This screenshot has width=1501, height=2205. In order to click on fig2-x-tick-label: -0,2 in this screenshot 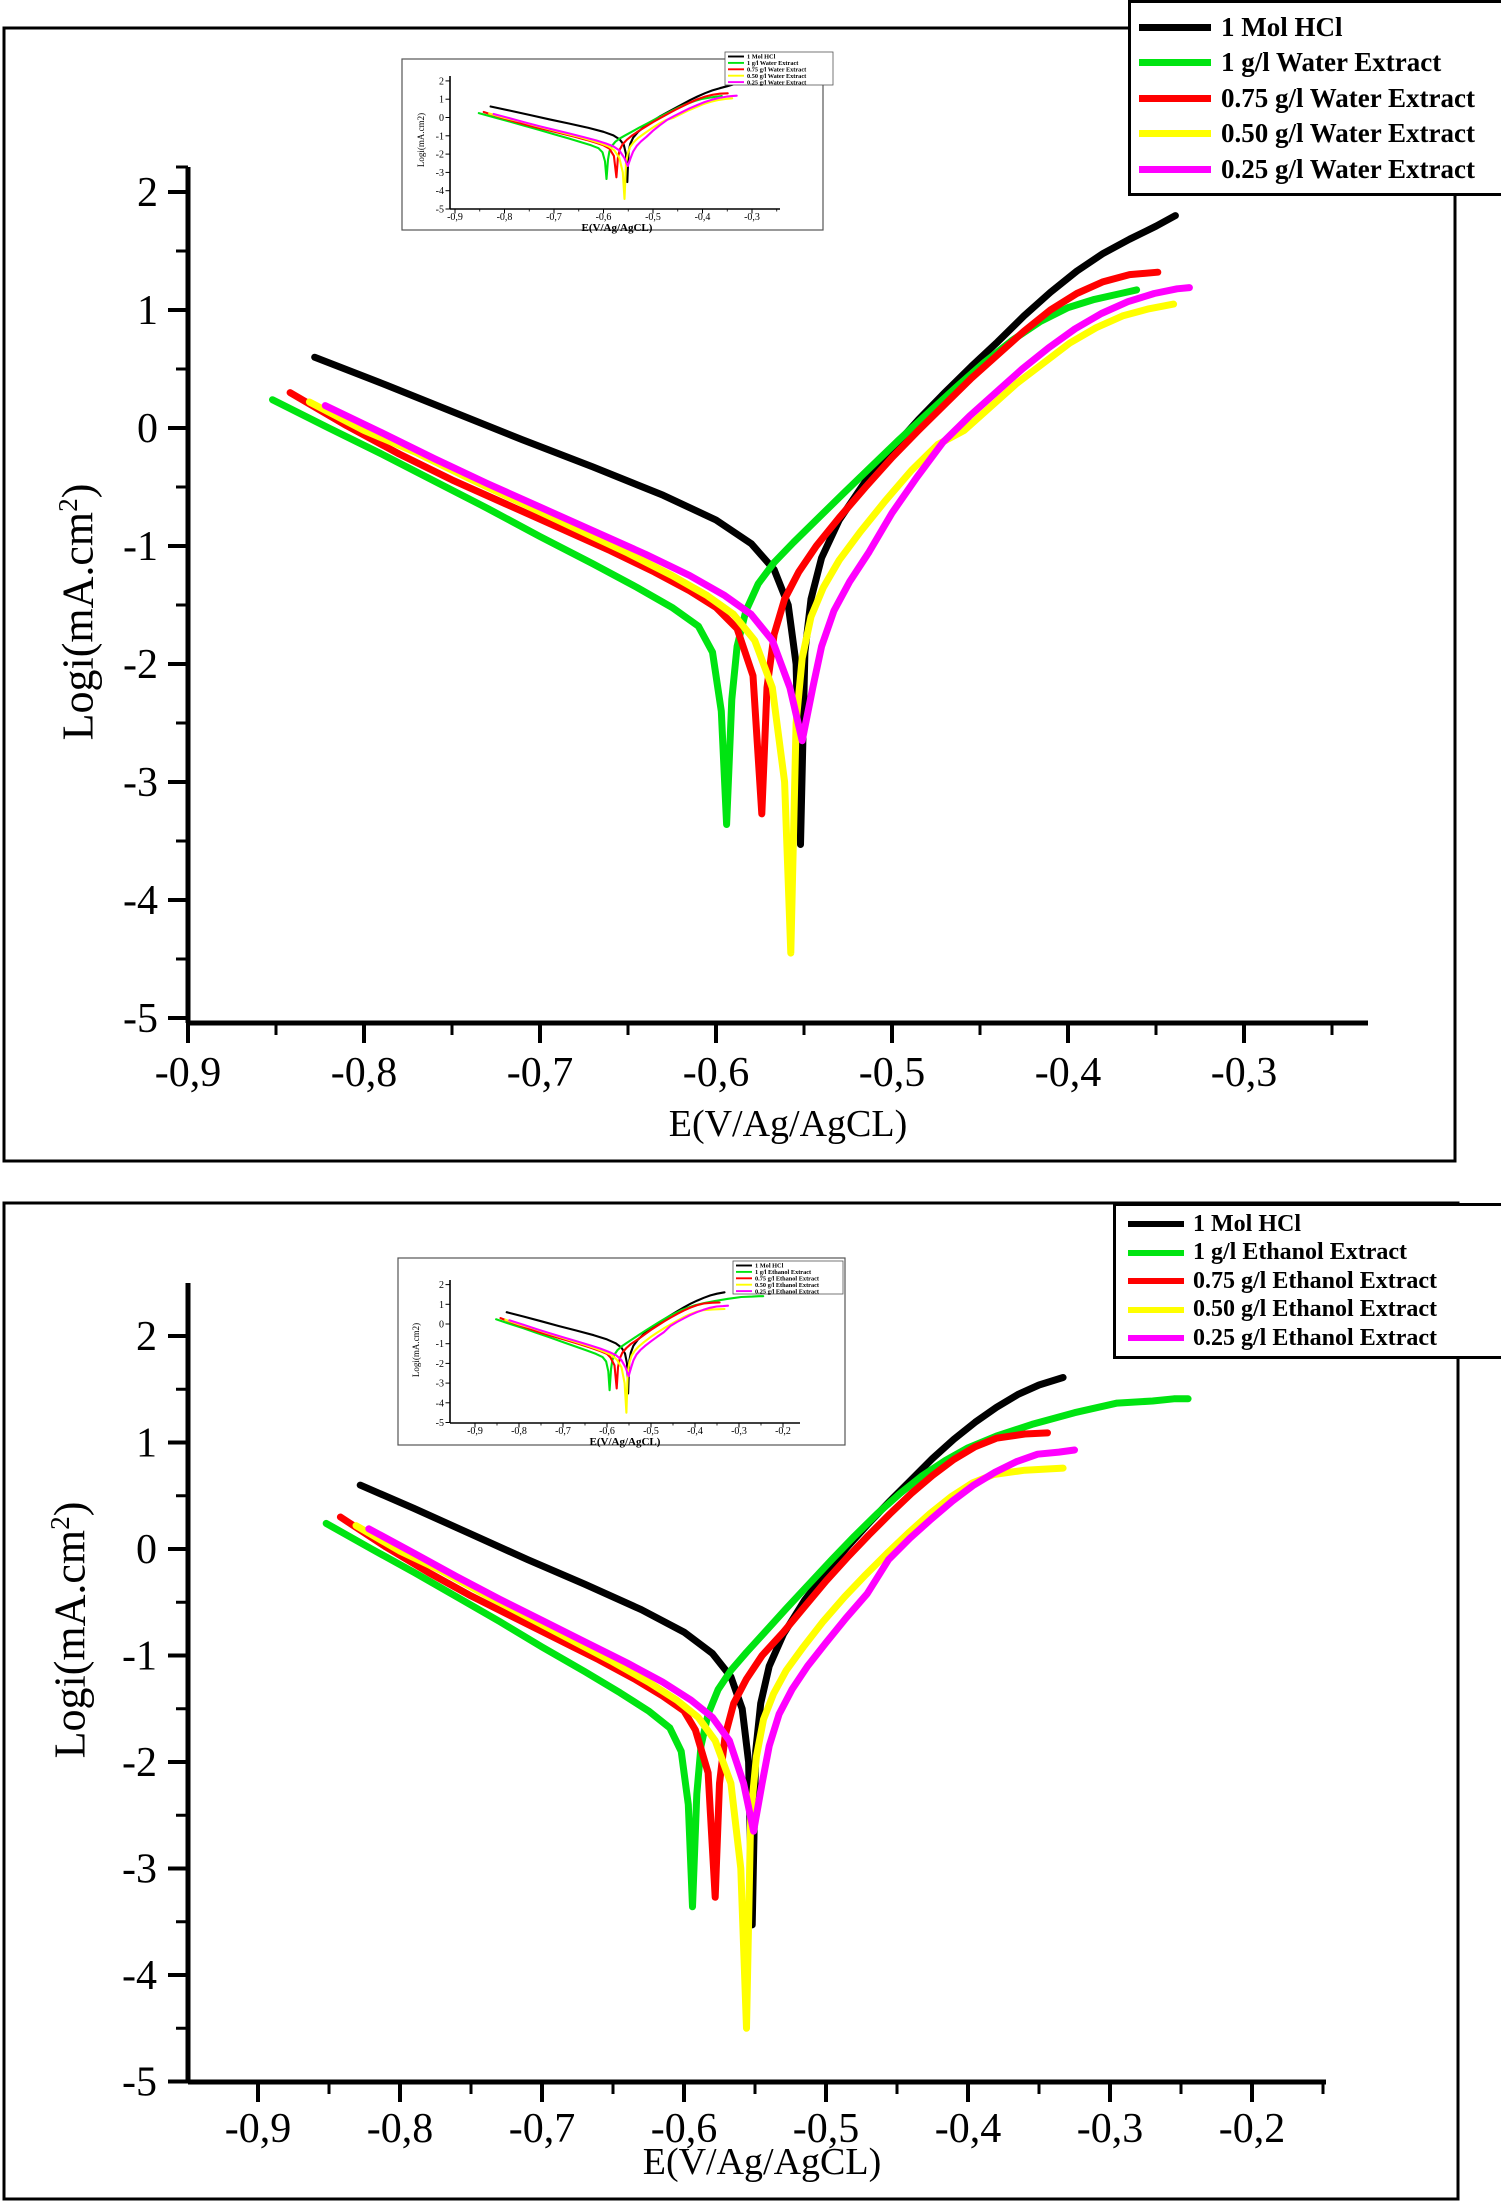, I will do `click(1252, 2129)`.